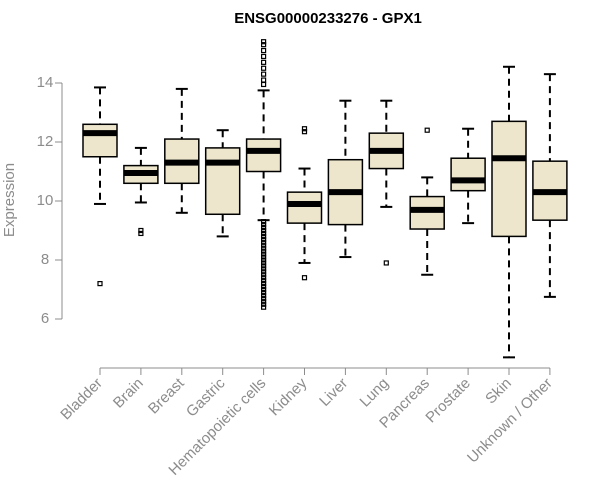  Describe the element at coordinates (45, 259) in the screenshot. I see `y-tick-label: 8` at that location.